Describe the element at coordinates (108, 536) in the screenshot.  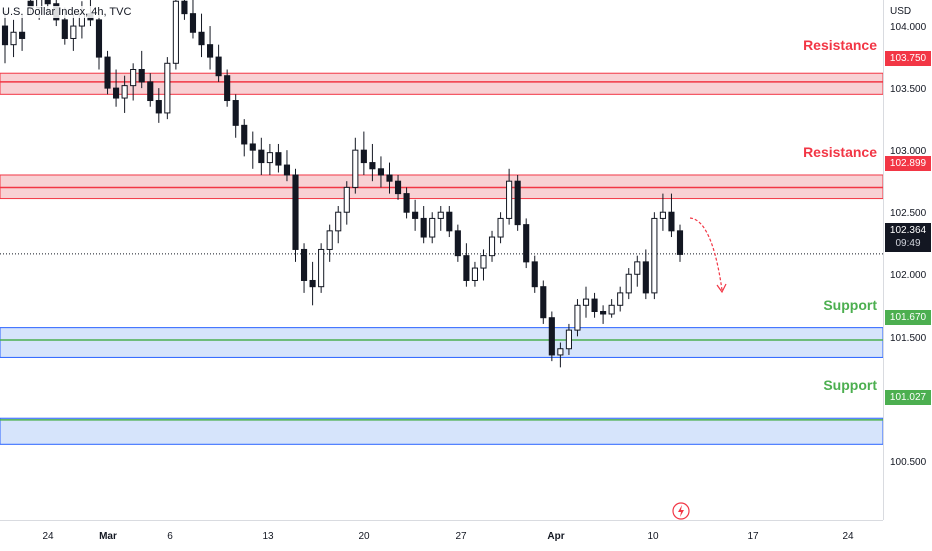
I see `time-tick: Mar` at that location.